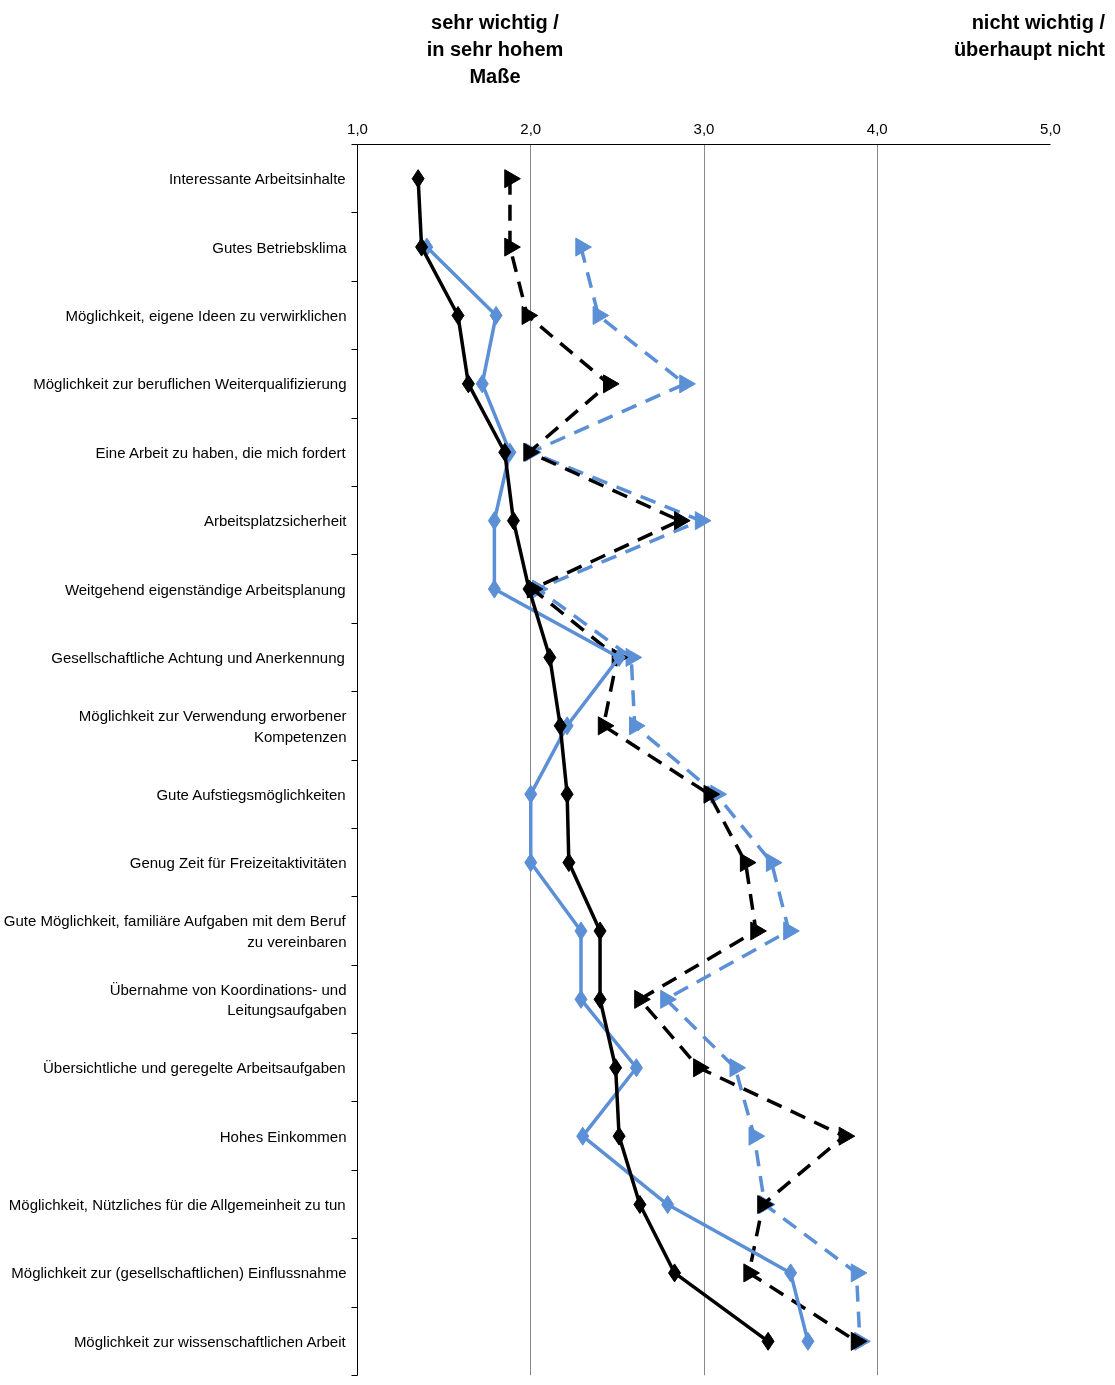  Describe the element at coordinates (531, 128) in the screenshot. I see `x-tick-label: 2,0` at that location.